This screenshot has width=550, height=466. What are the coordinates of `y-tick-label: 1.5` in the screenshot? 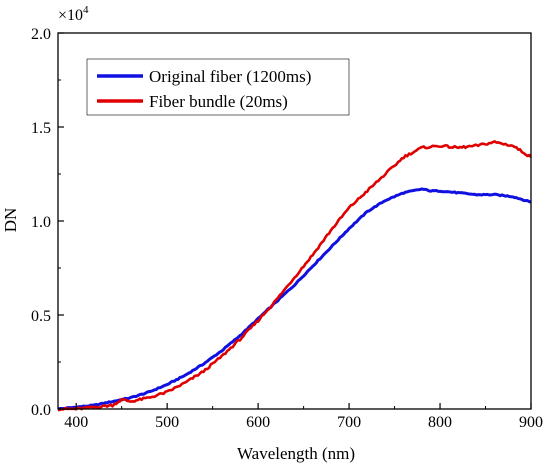 It's located at (41, 128).